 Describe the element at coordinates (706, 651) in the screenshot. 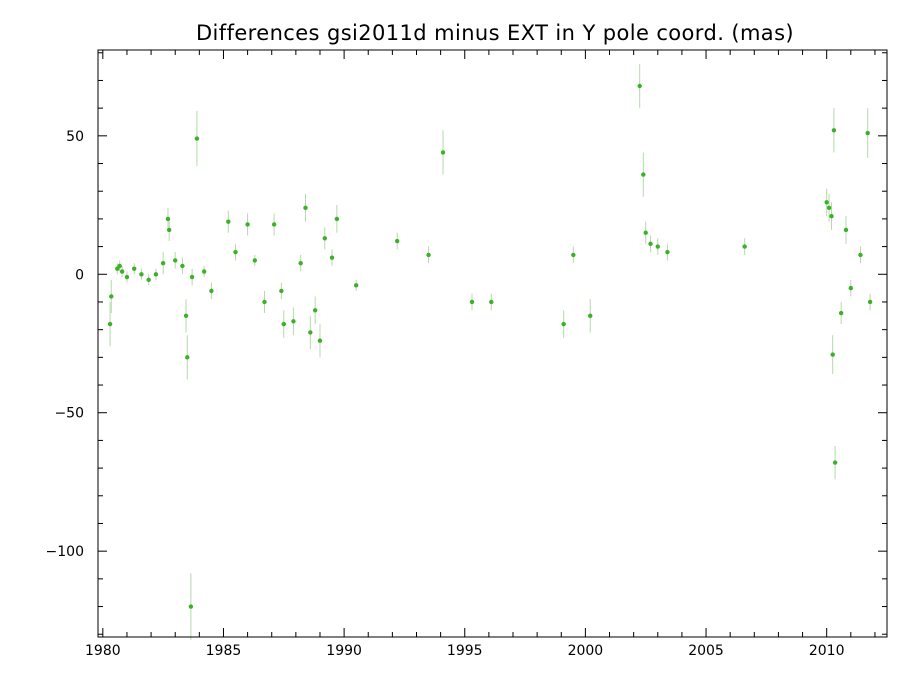

I see `x-tick-label: 2005` at that location.